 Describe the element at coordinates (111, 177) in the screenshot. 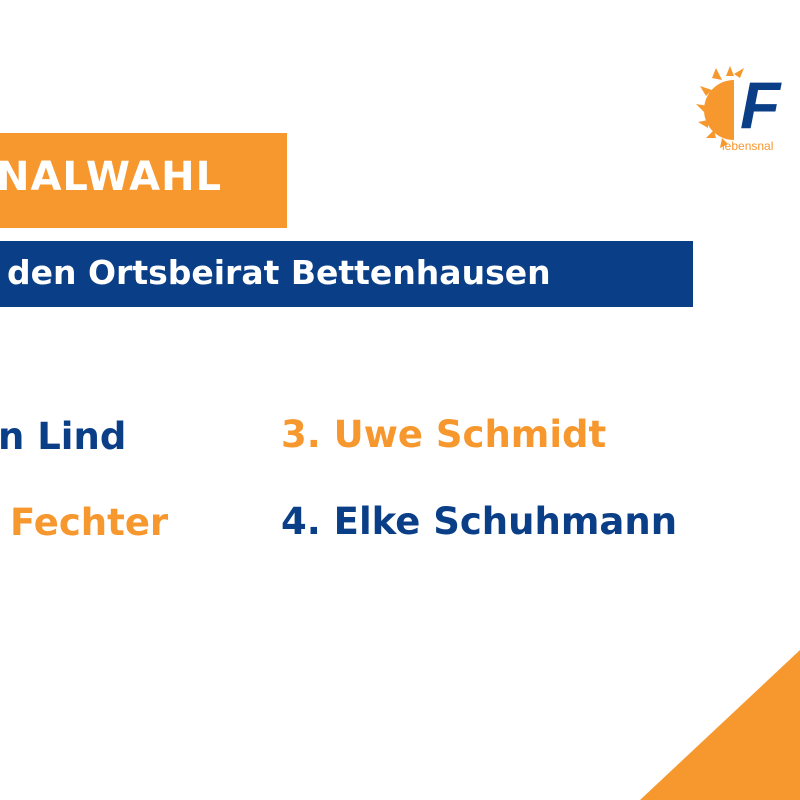

I see `title-text: NALWAHL` at that location.